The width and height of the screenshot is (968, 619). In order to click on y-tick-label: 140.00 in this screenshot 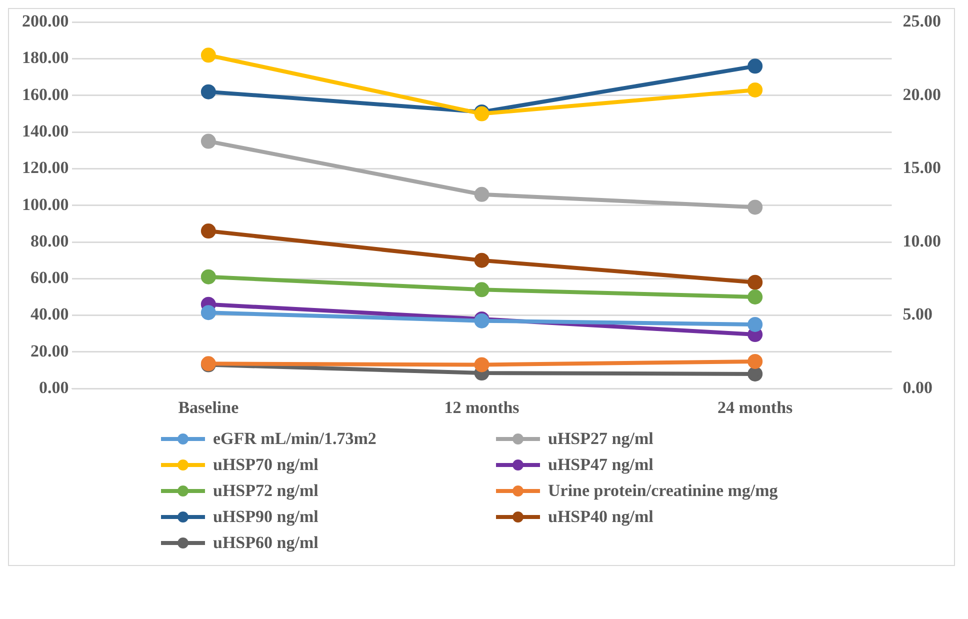, I will do `click(45, 131)`.